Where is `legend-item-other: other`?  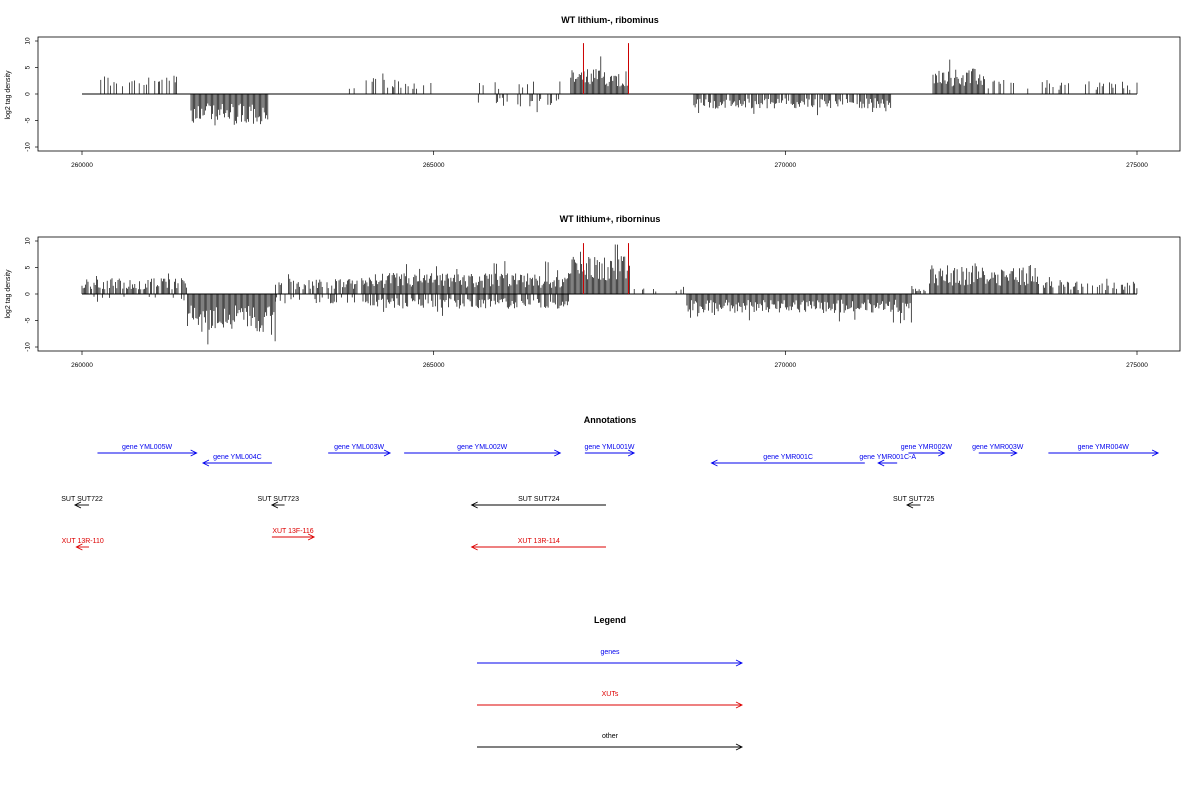
legend-item-other: other is located at coordinates (610, 742).